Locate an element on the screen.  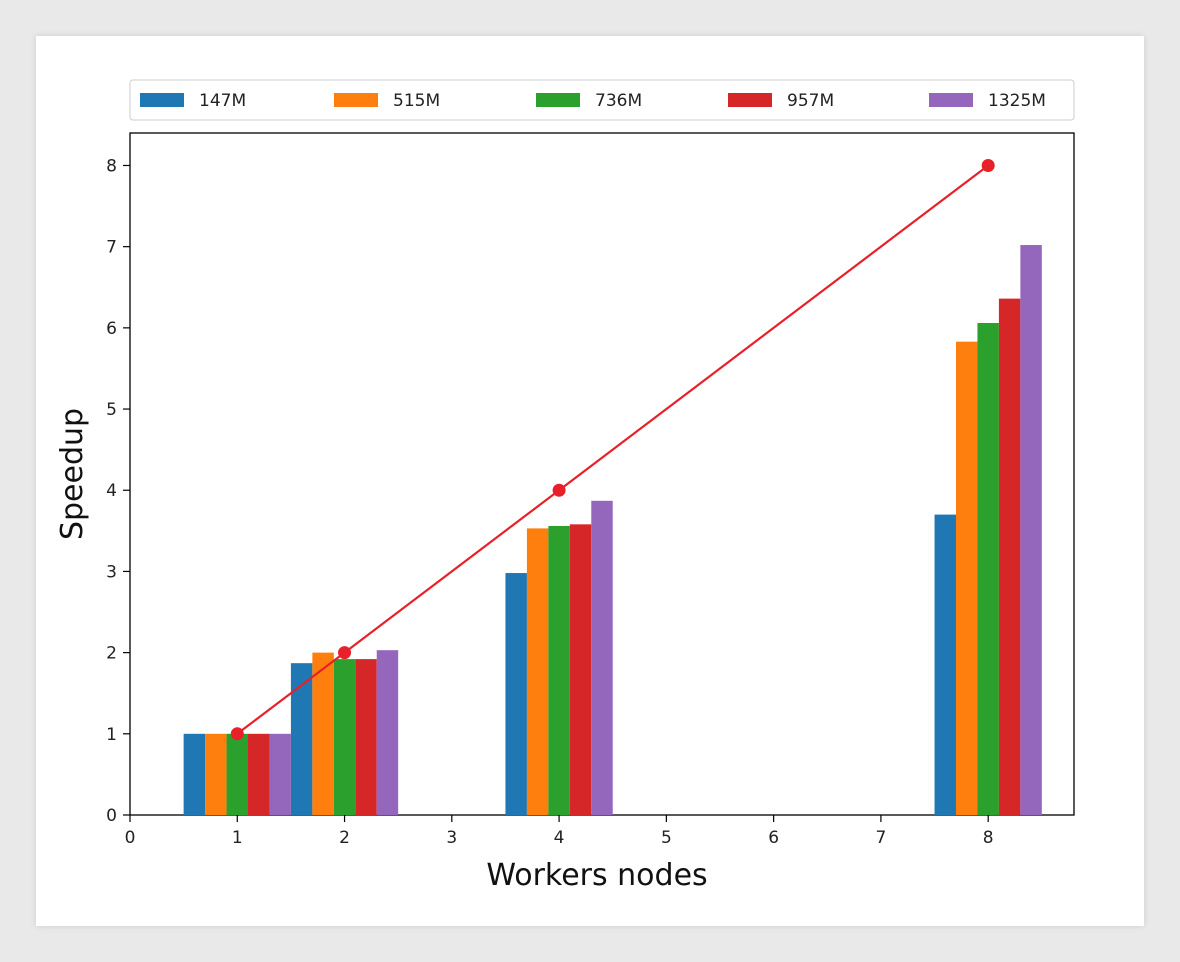
x-tick-label: 1 is located at coordinates (237, 838).